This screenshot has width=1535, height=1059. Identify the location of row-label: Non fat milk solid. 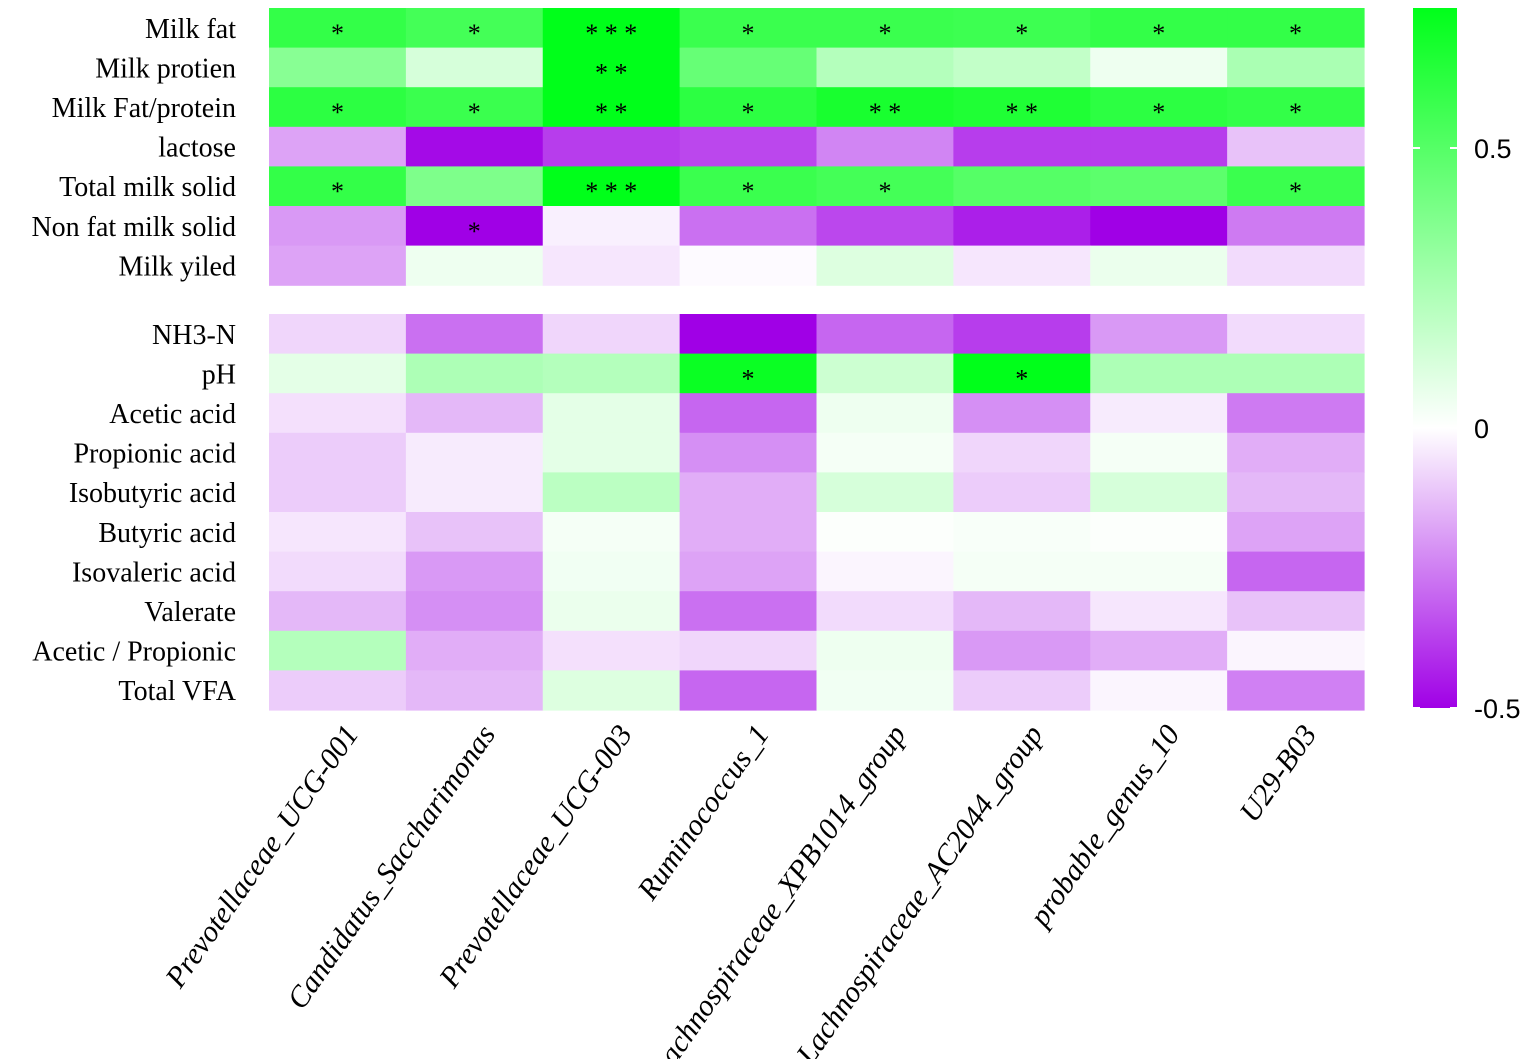
(133, 227).